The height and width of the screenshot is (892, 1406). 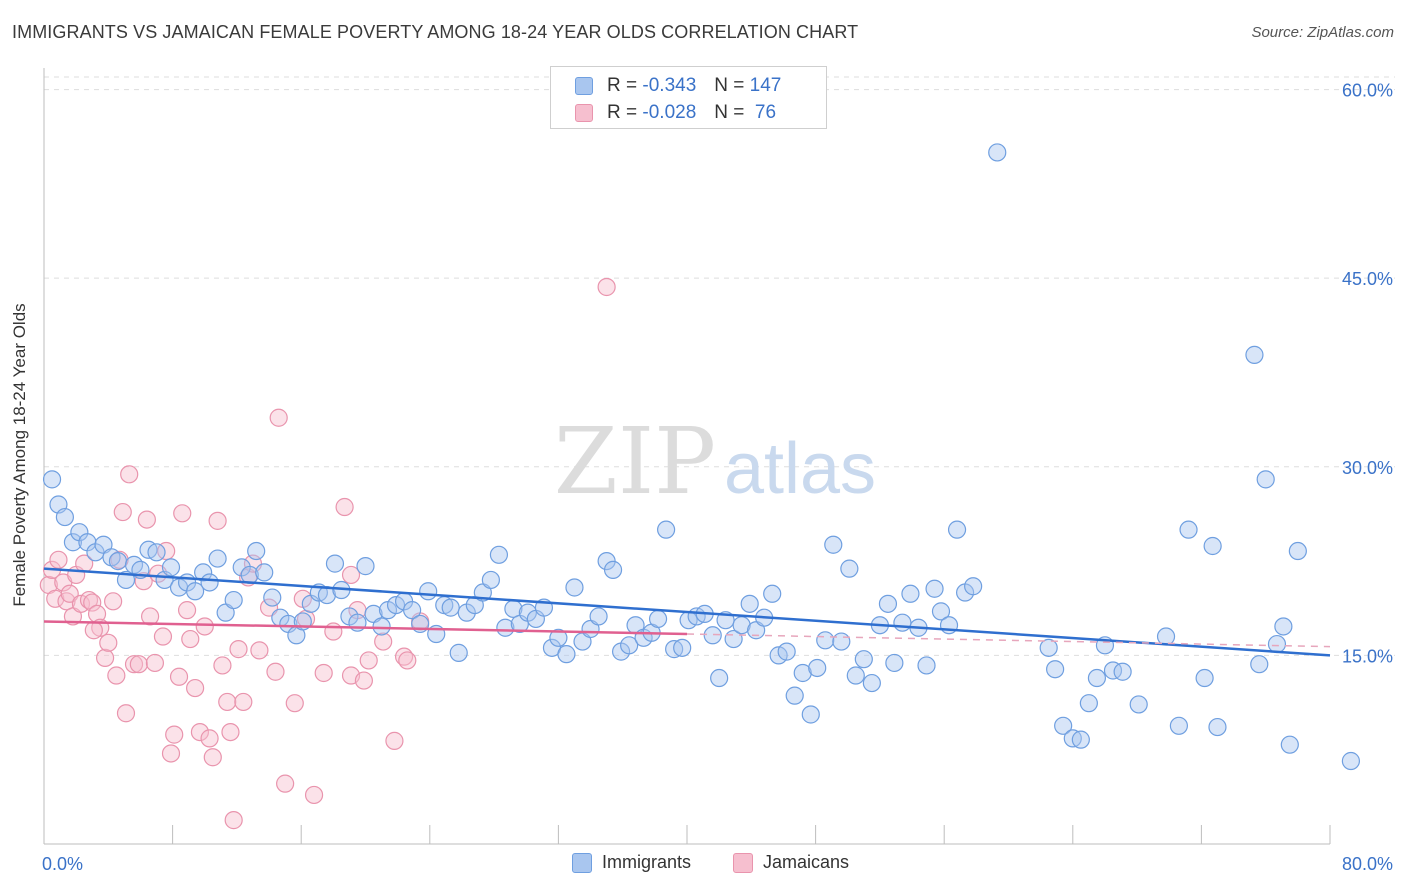 What do you see at coordinates (622, 85) in the screenshot?
I see `r-label: R =` at bounding box center [622, 85].